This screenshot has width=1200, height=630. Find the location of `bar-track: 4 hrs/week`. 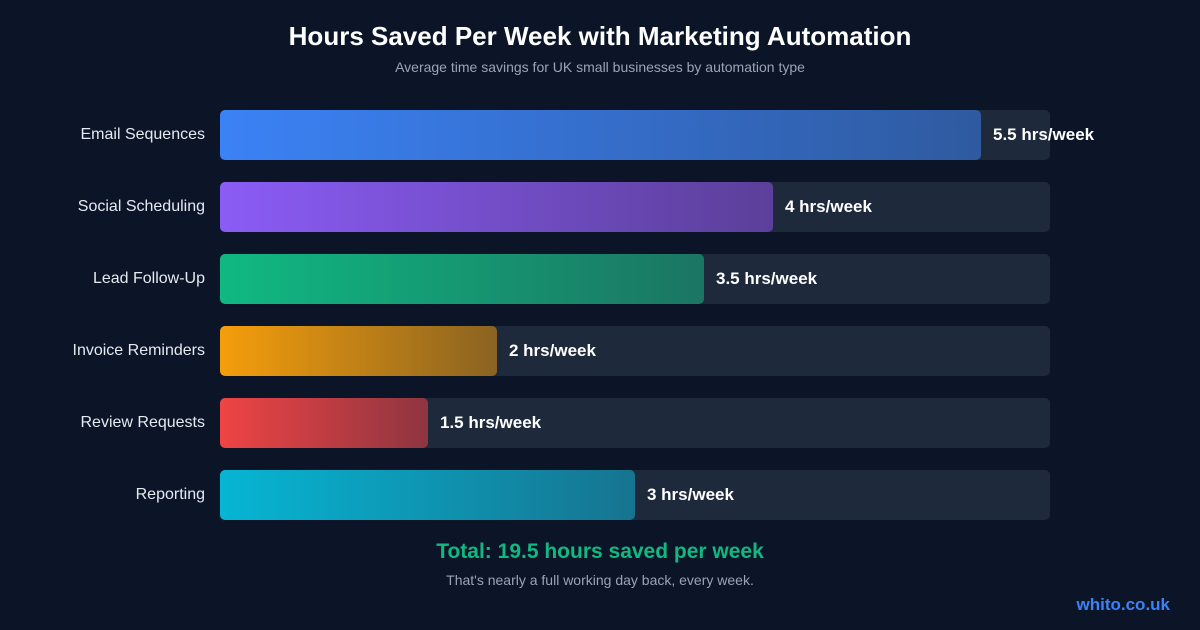

bar-track: 4 hrs/week is located at coordinates (635, 207).